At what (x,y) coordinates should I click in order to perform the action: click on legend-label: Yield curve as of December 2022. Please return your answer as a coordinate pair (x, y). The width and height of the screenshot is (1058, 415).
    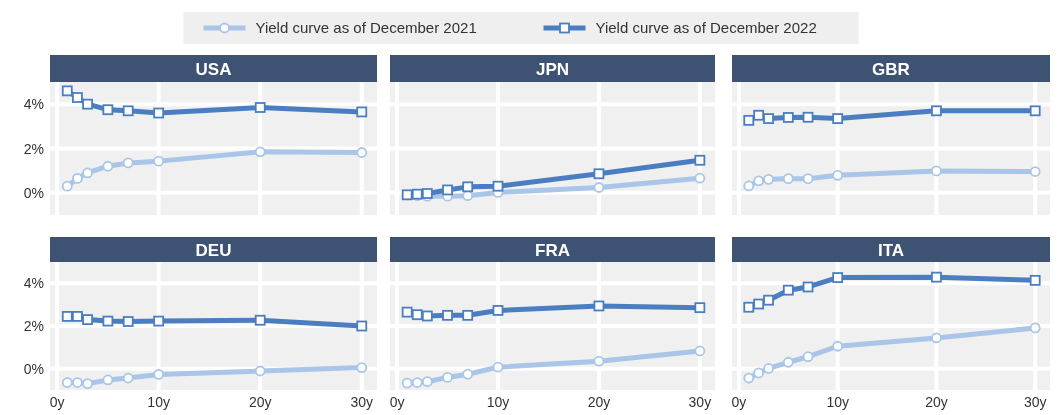
    Looking at the image, I should click on (706, 27).